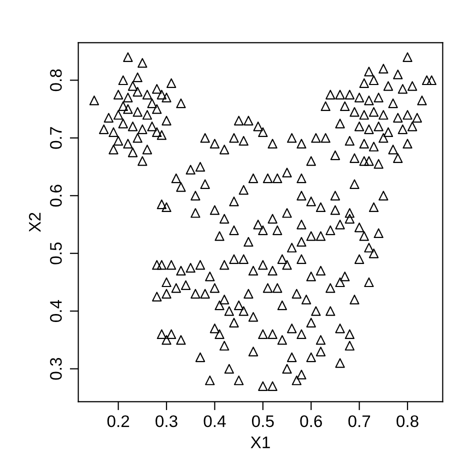  I want to click on x-axis-title: X1, so click(260, 442).